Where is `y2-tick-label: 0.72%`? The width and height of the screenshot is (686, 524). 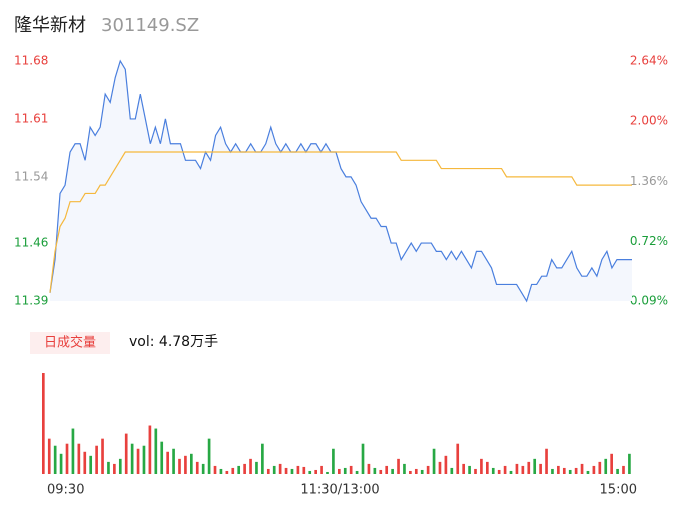
y2-tick-label: 0.72% is located at coordinates (649, 241).